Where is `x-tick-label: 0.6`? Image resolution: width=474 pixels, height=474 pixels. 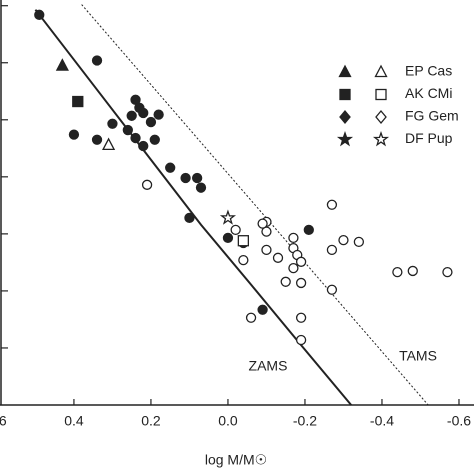
x-tick-label: 0.6 is located at coordinates (3, 421).